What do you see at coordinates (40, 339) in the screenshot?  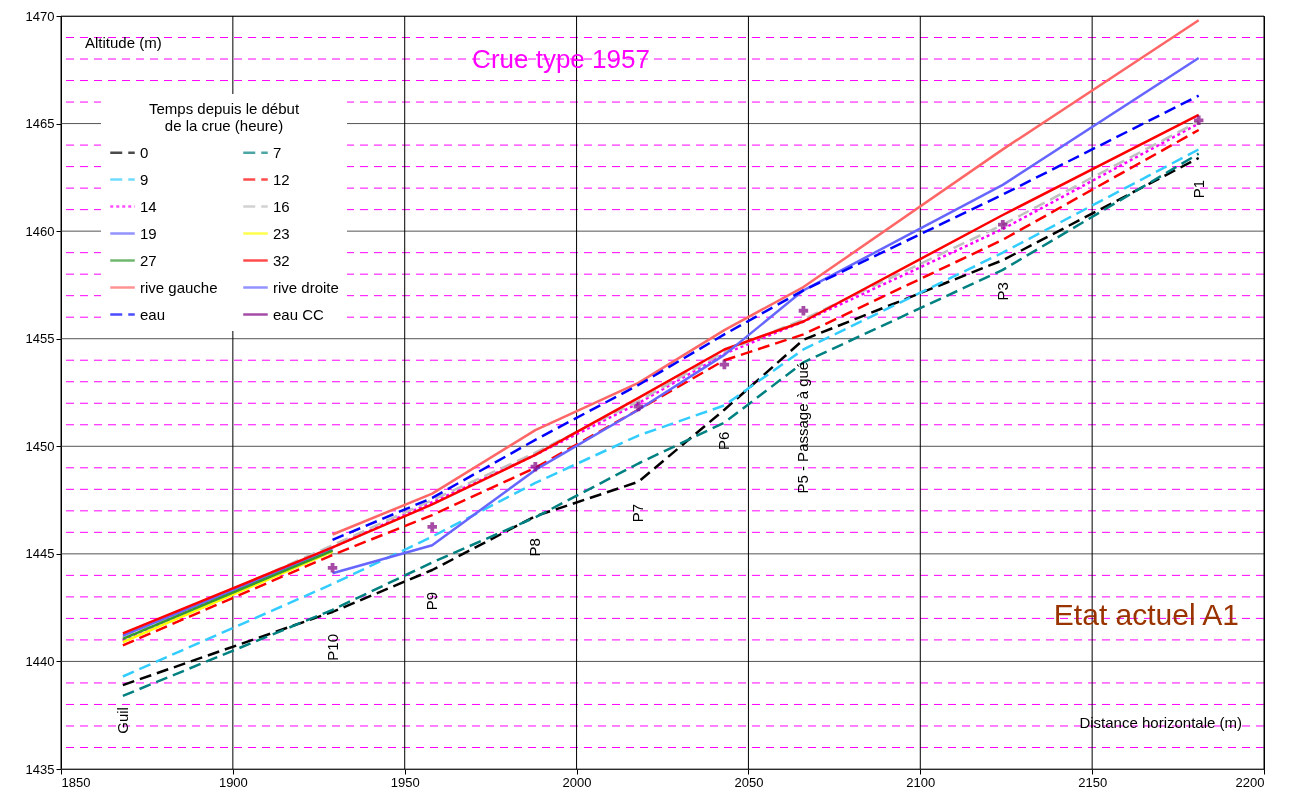 I see `y-tick-label: 1455` at bounding box center [40, 339].